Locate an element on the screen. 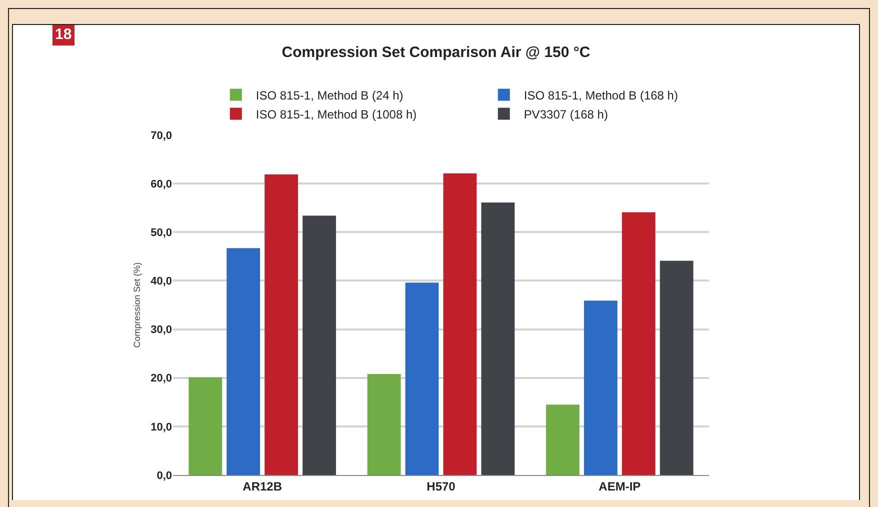 Image resolution: width=878 pixels, height=507 pixels. chart-title: Compression Set Comparison Air @ 150 °C is located at coordinates (436, 52).